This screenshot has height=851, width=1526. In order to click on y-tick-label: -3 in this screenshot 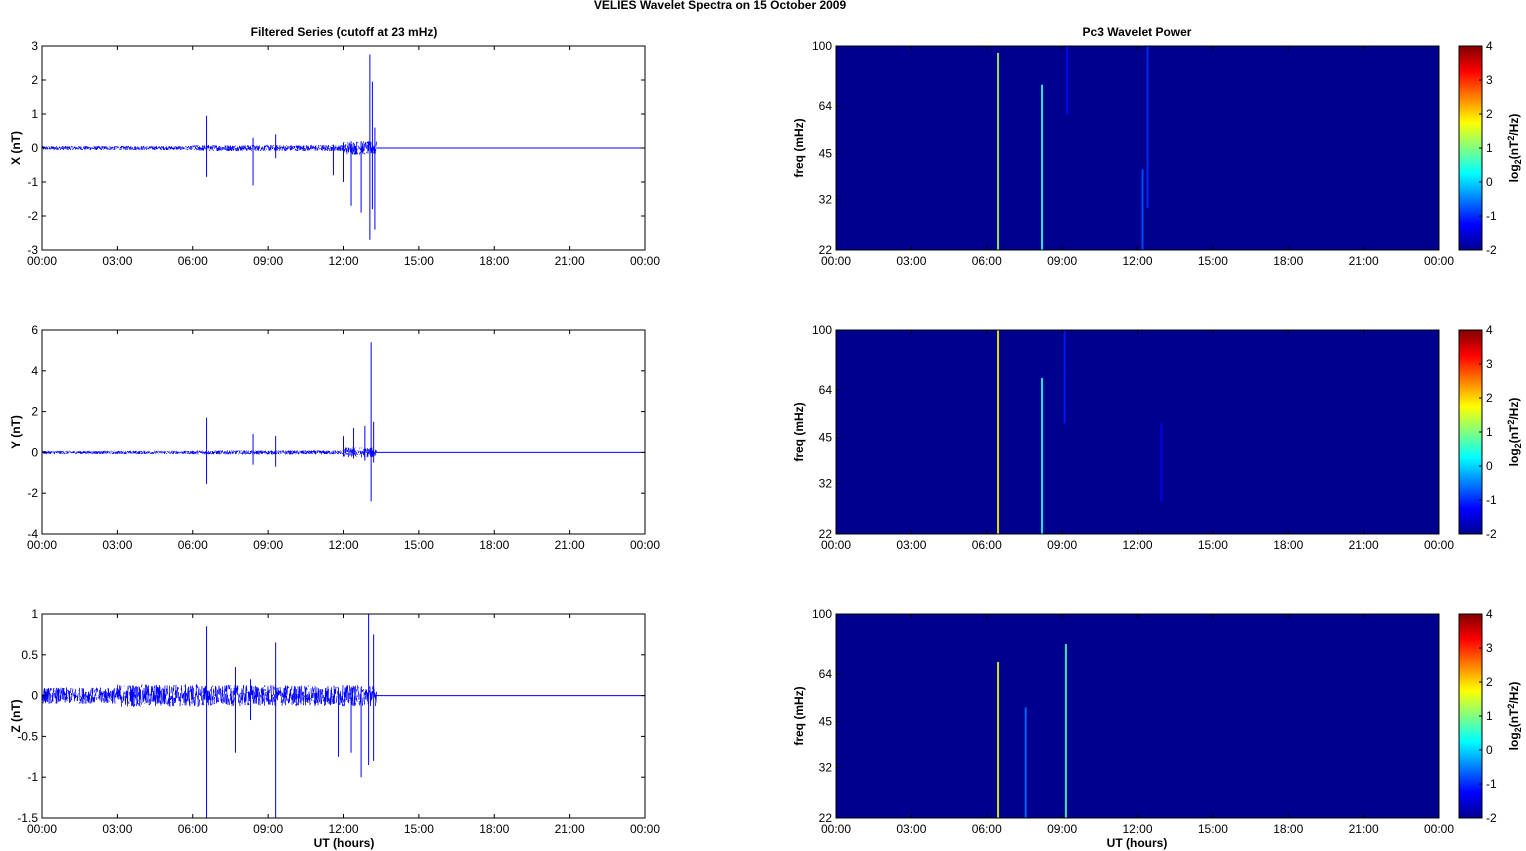, I will do `click(32, 250)`.